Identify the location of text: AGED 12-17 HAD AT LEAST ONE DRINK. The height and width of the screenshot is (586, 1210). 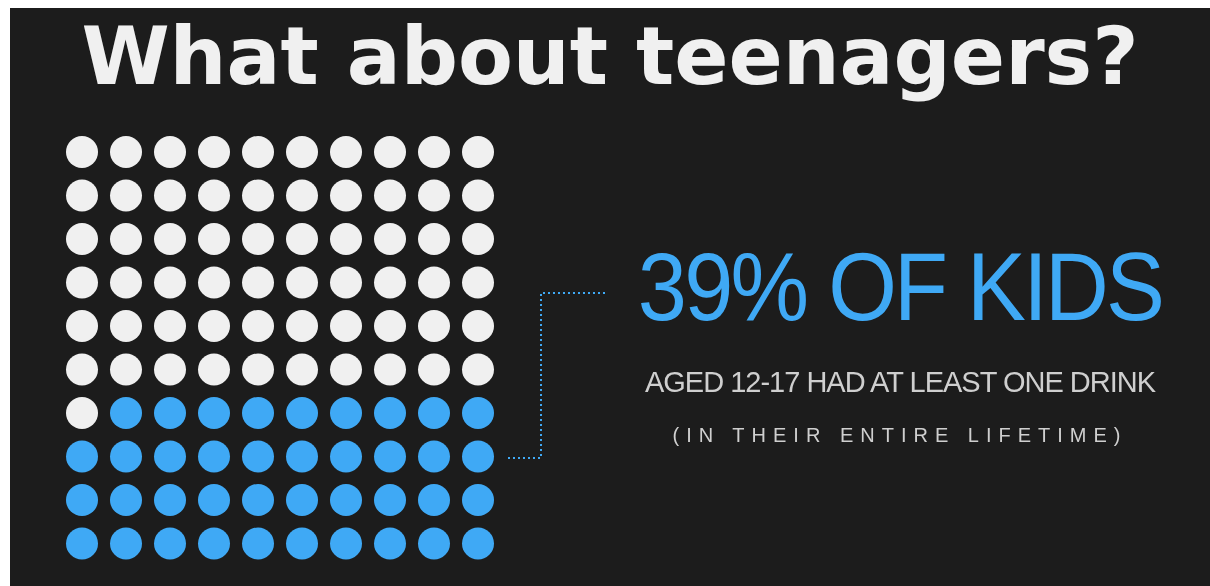
(900, 382).